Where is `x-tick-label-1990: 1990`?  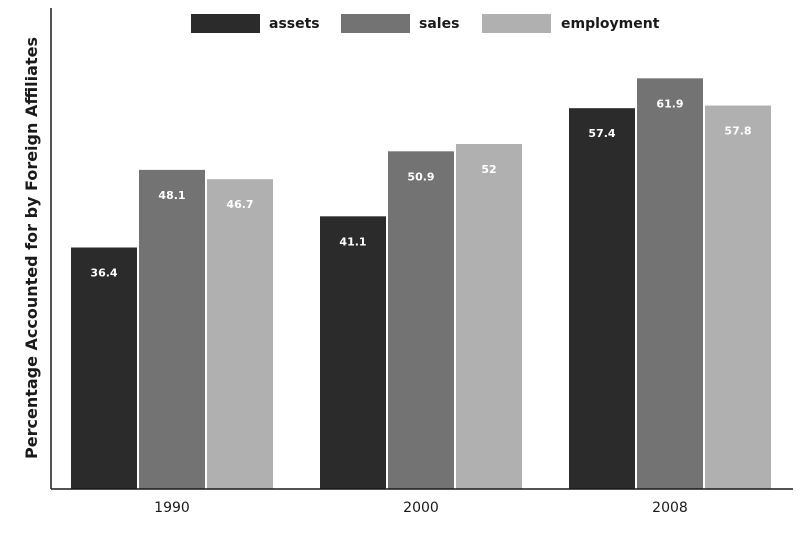
x-tick-label-1990: 1990 is located at coordinates (172, 508).